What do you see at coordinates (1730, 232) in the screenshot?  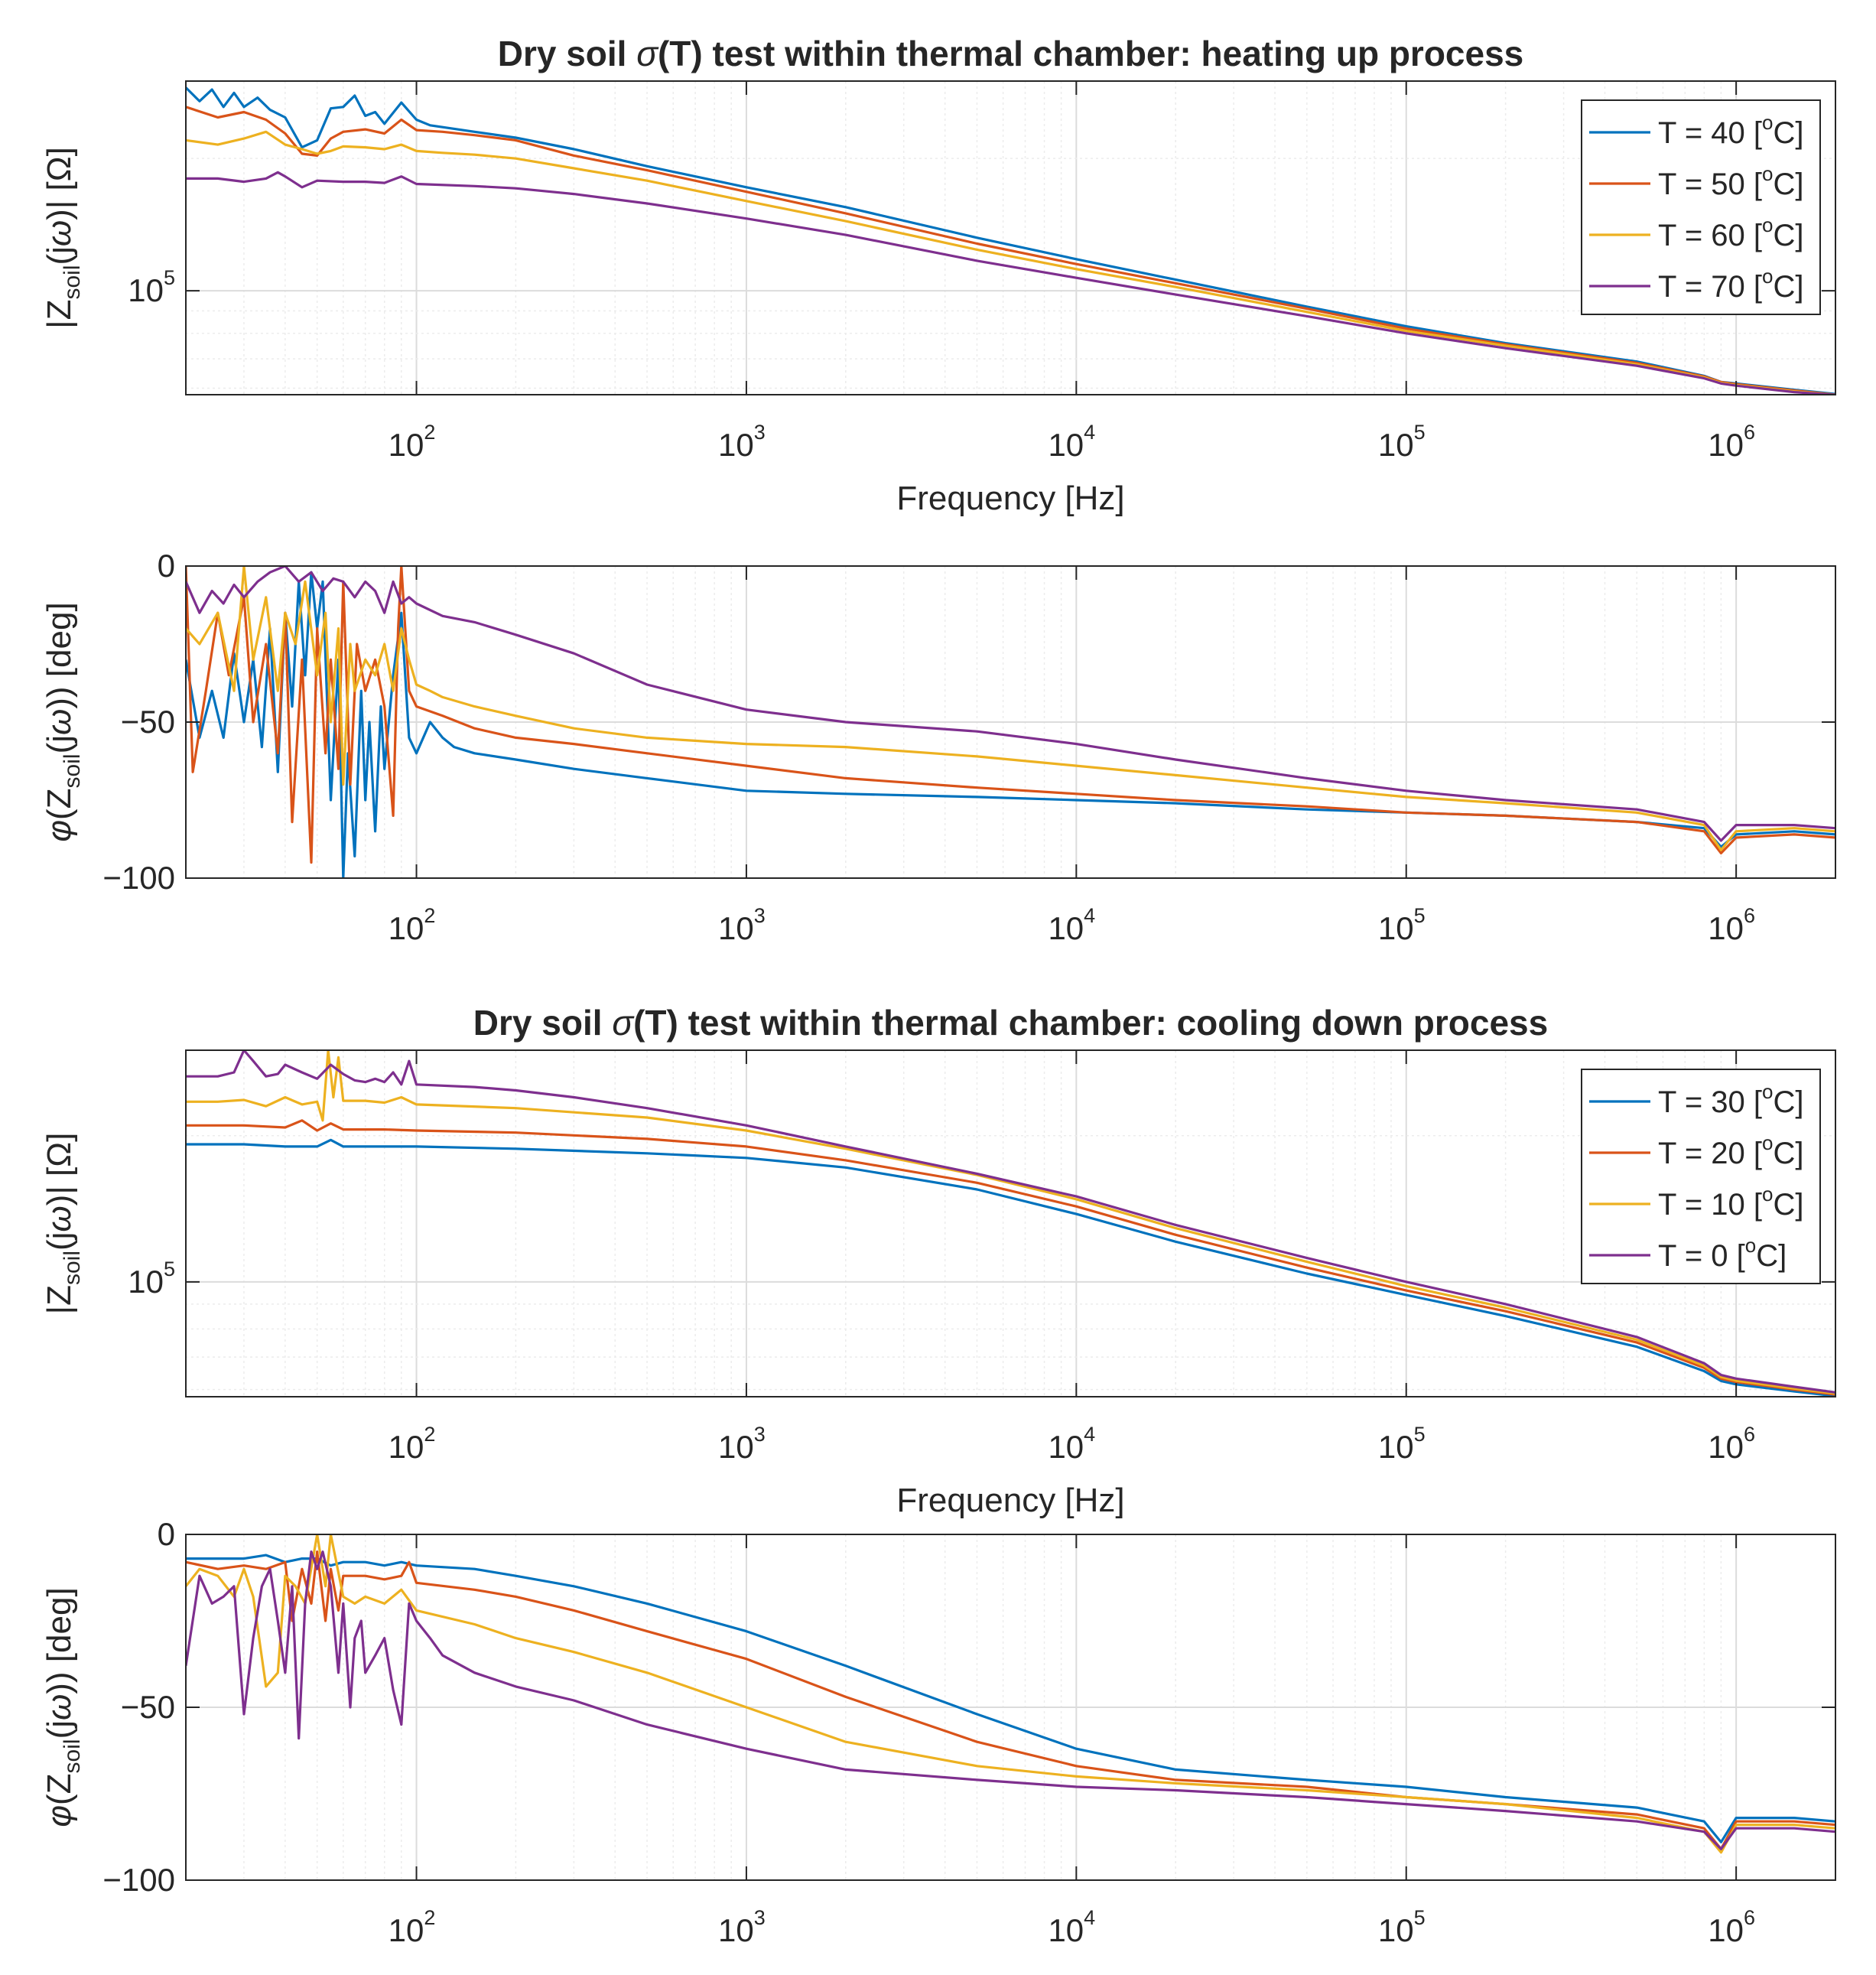 I see `legend-entry-2: T = 60 [oC]` at bounding box center [1730, 232].